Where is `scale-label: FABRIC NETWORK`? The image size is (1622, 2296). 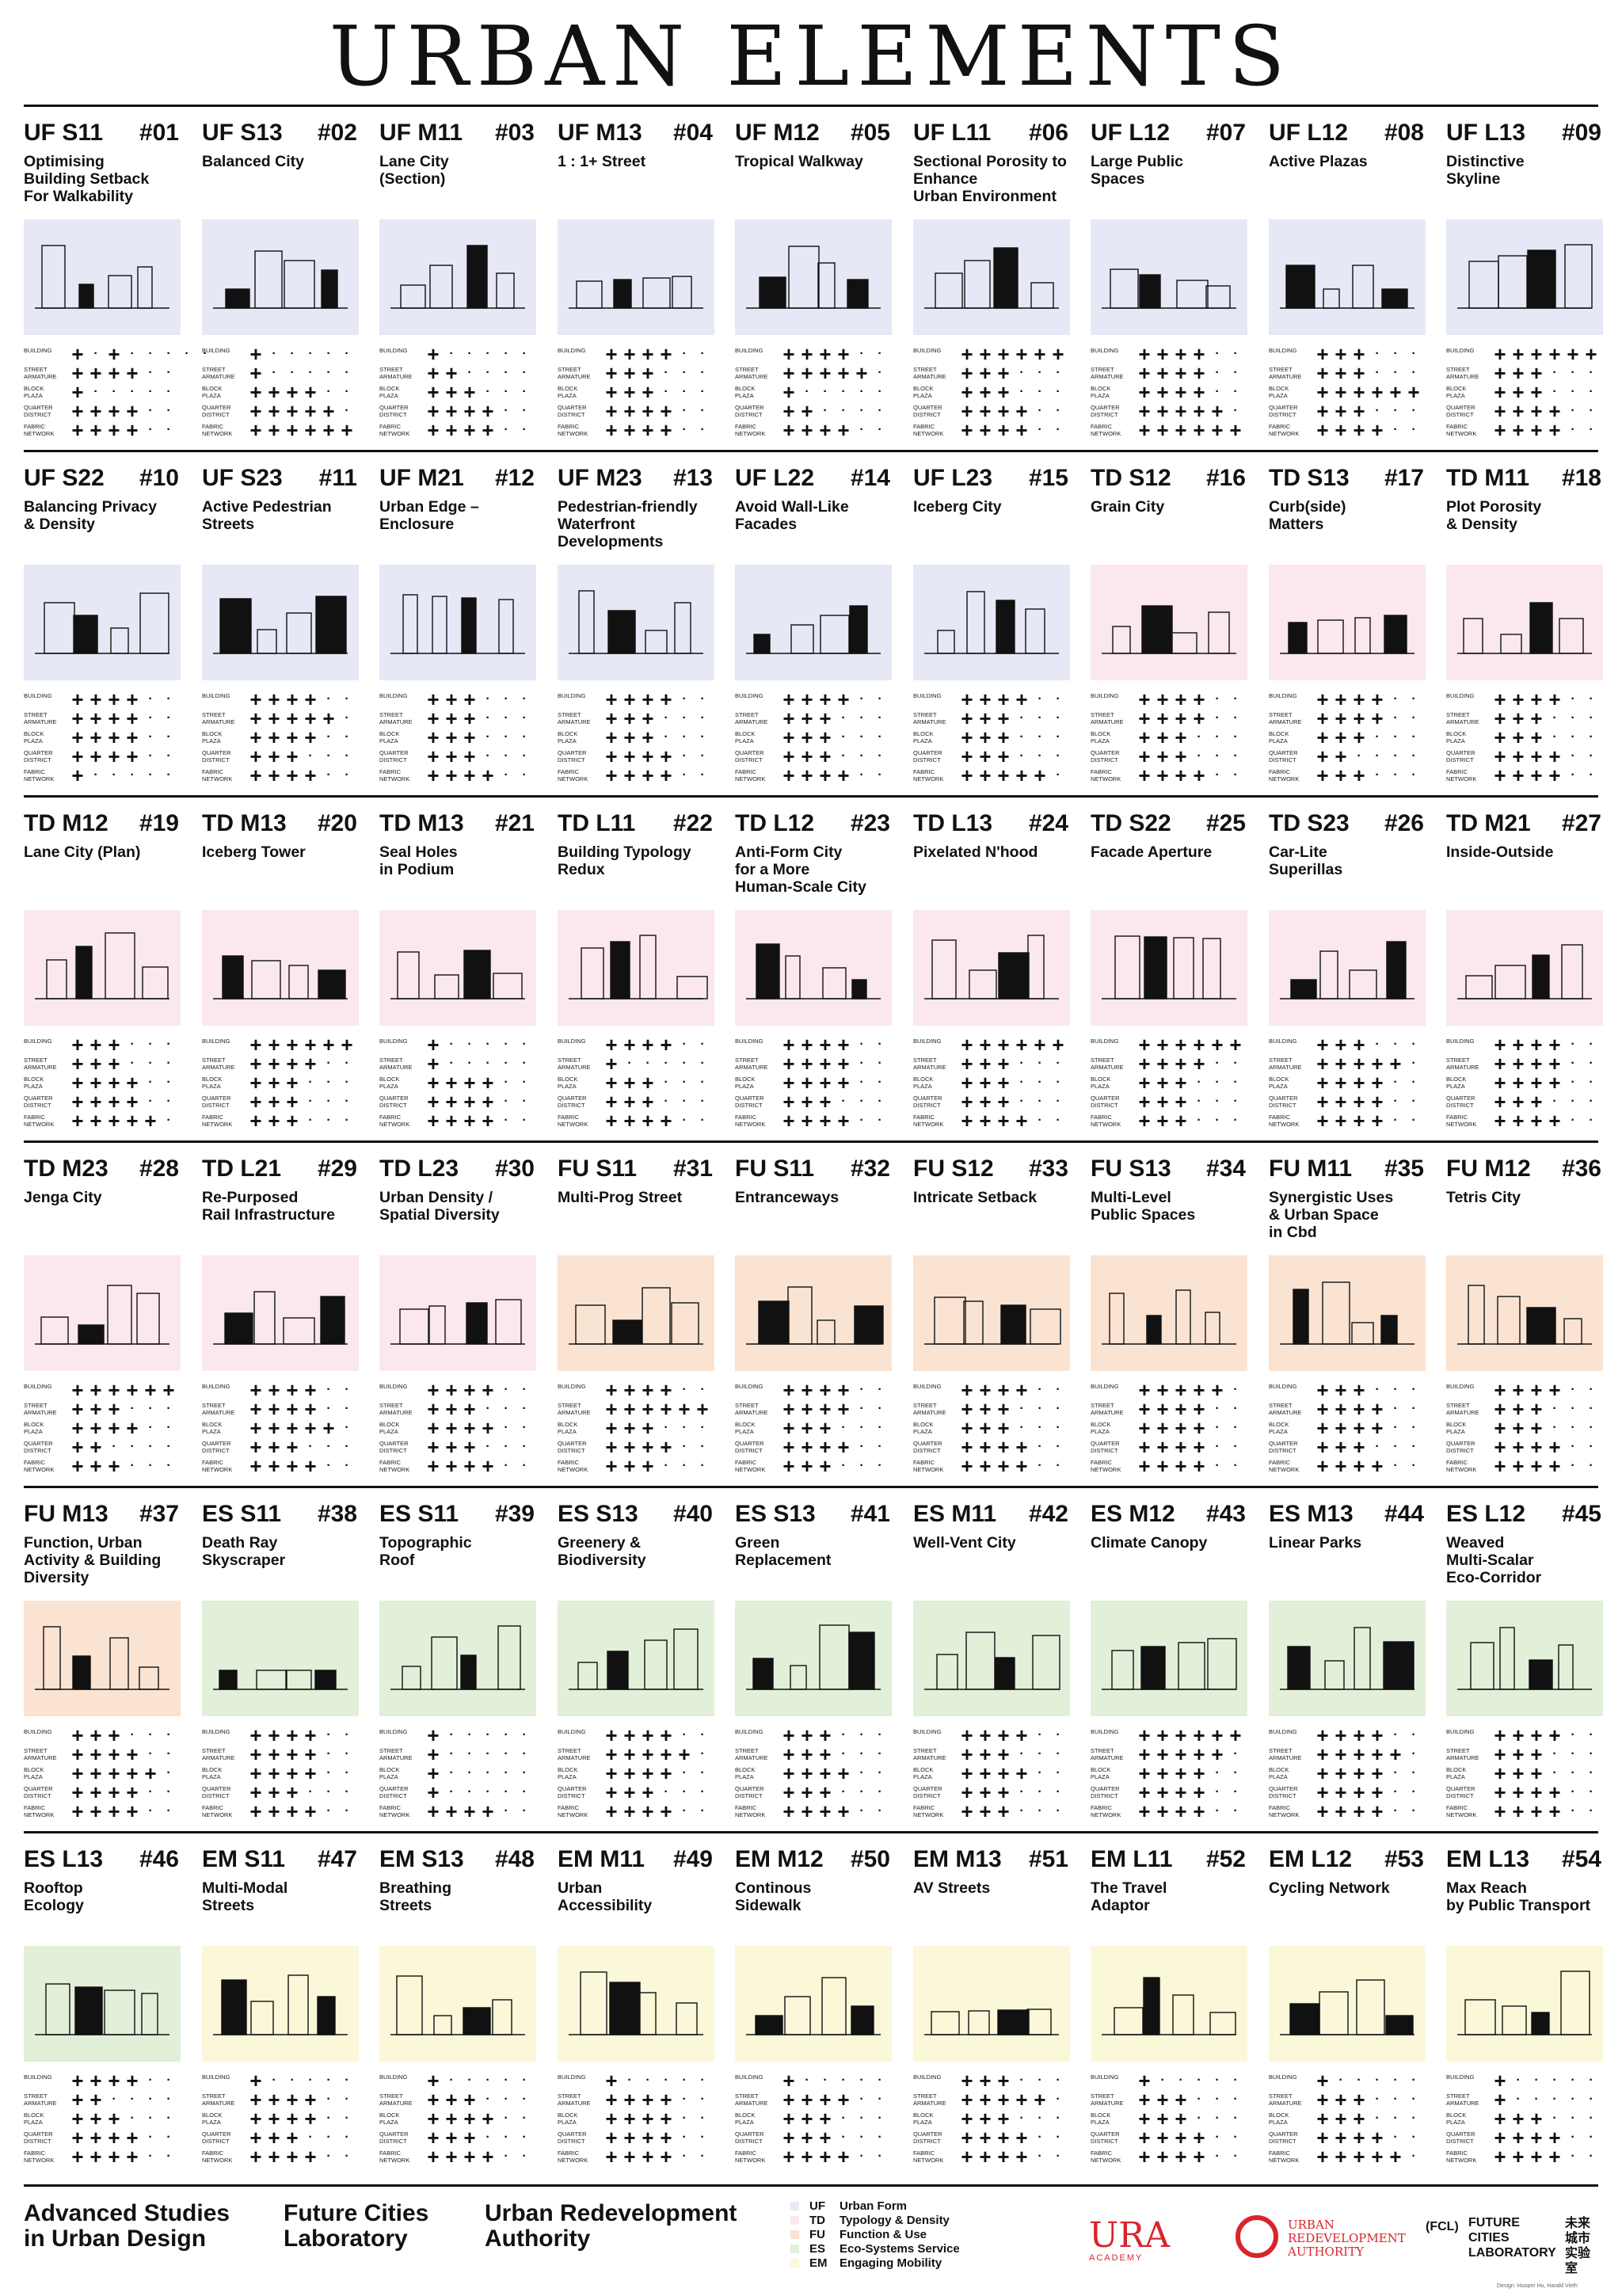 scale-label: FABRIC NETWORK is located at coordinates (928, 2156).